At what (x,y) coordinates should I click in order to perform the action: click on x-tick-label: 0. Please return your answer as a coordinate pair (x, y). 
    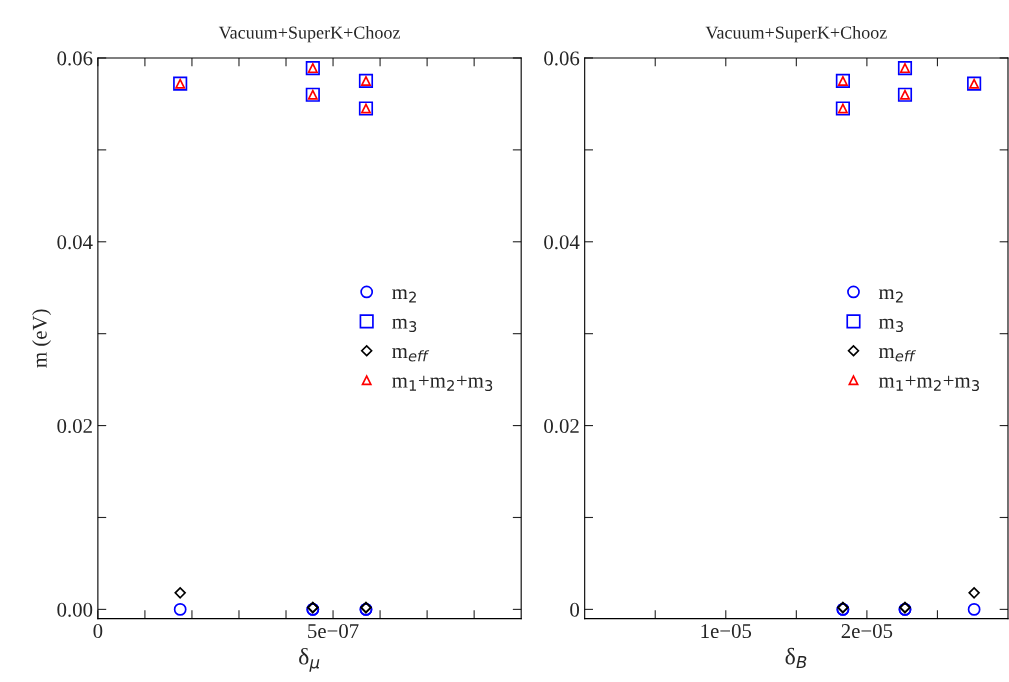
    Looking at the image, I should click on (98, 631).